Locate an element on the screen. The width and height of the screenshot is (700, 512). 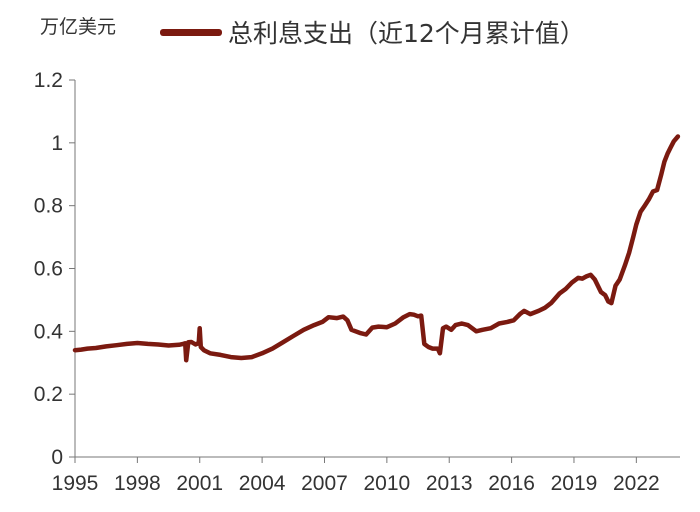
legend-swatch is located at coordinates (191, 32).